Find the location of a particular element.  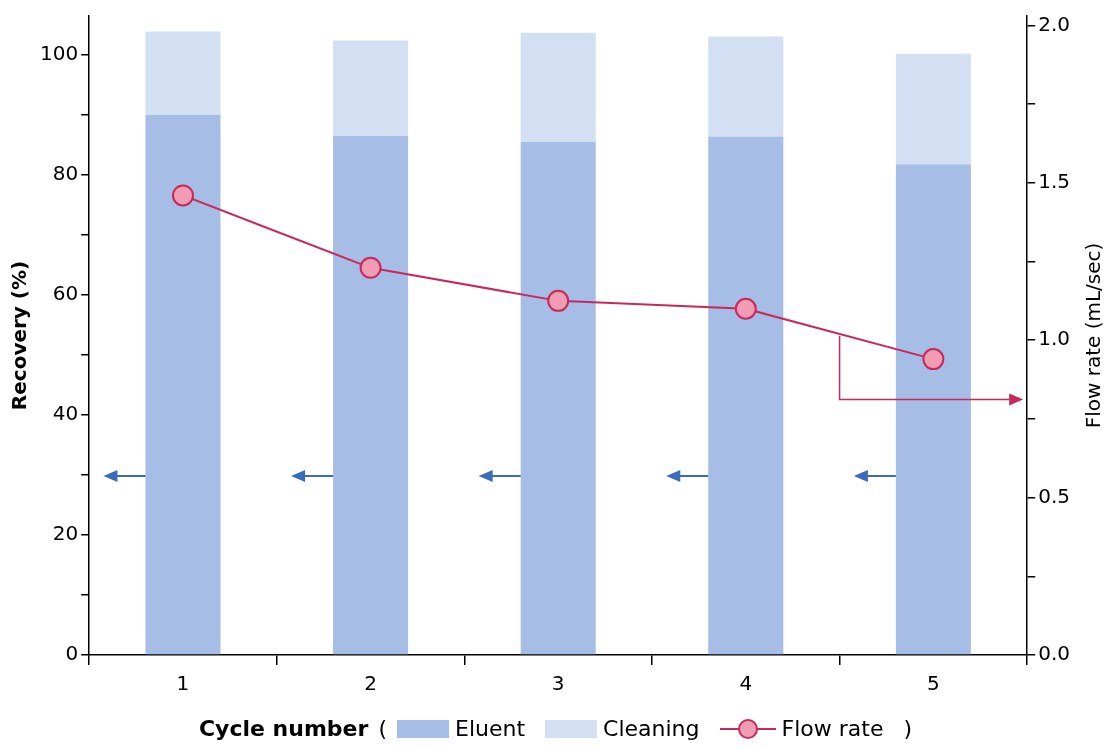

x-axis-title: Cycle number is located at coordinates (283, 728).